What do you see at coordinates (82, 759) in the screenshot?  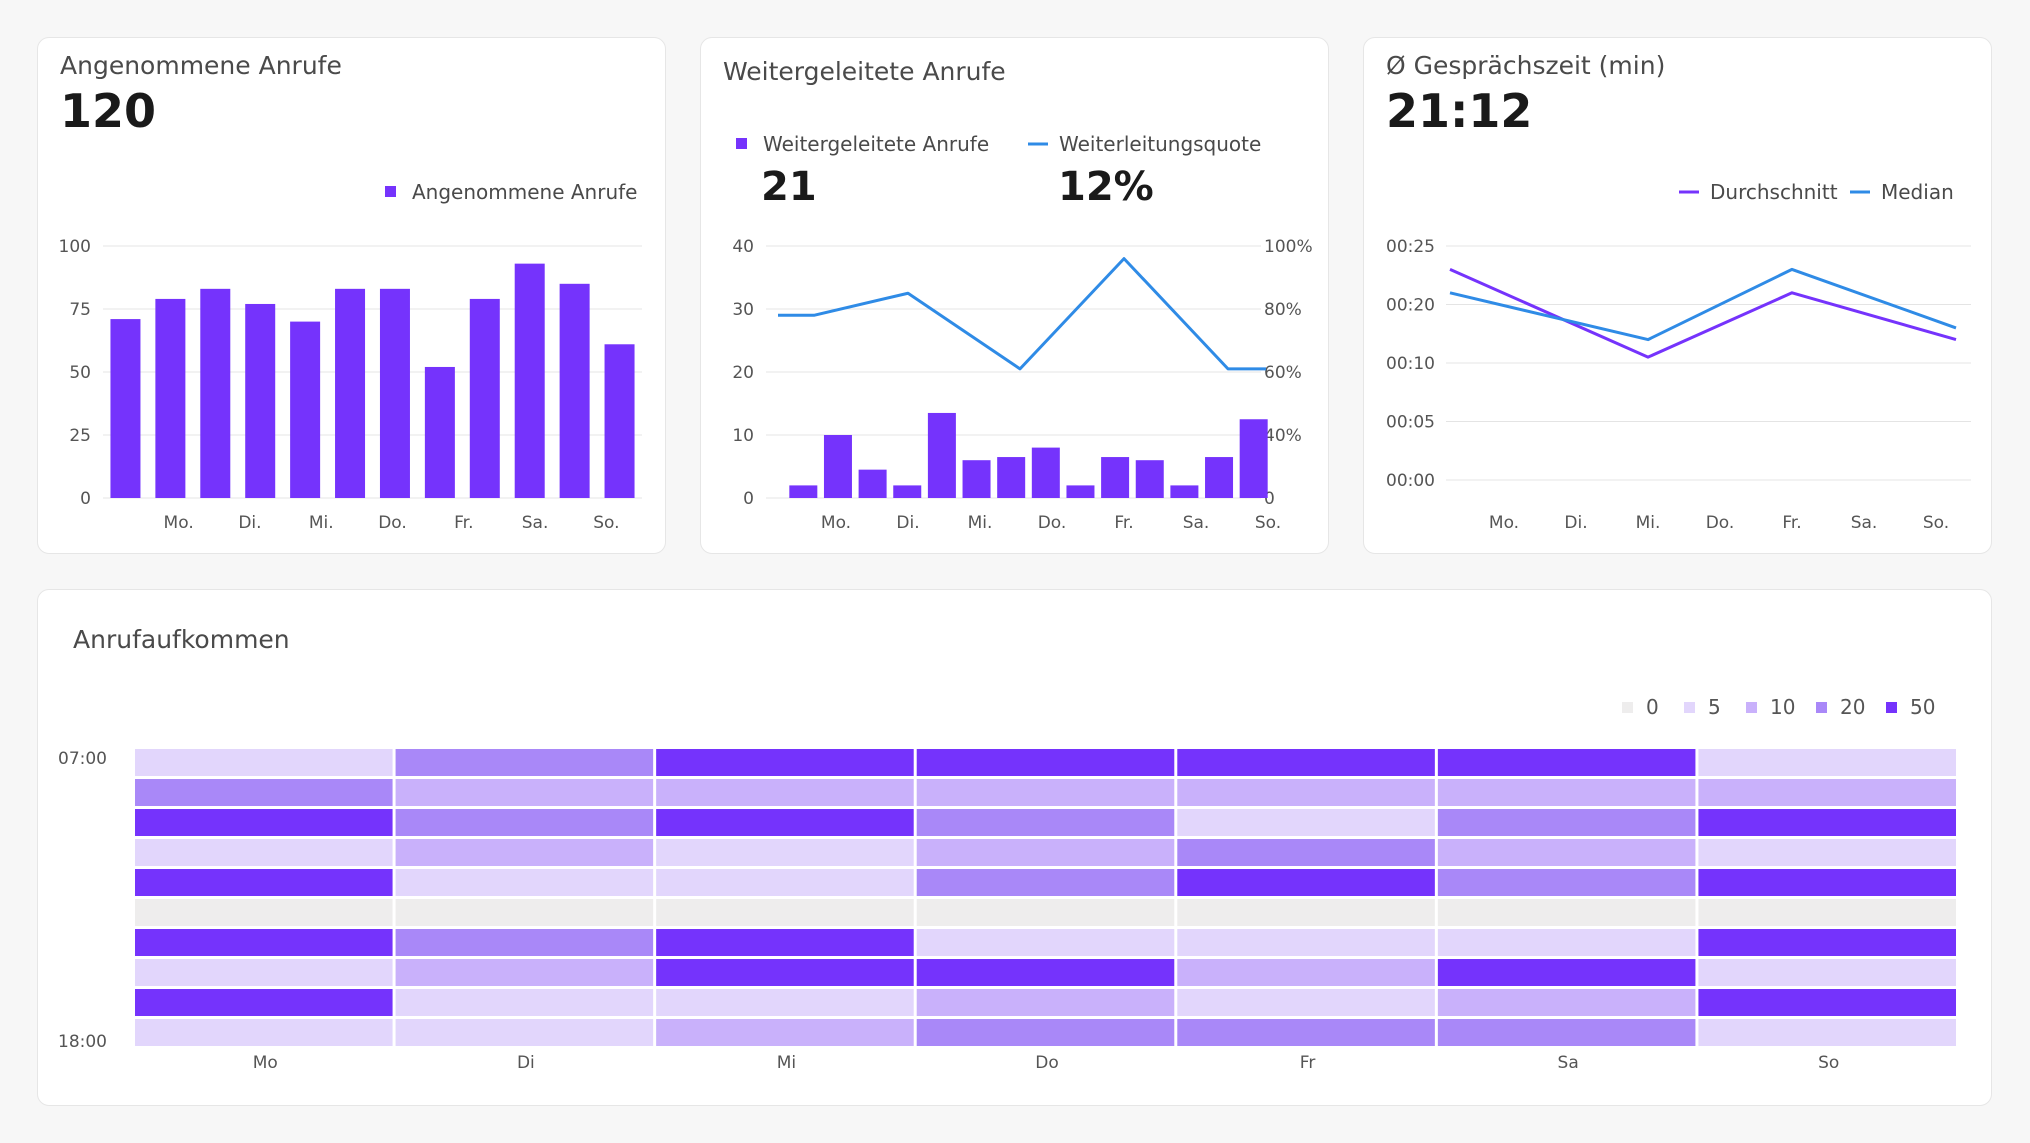 I see `y-tick-label: 07:00` at bounding box center [82, 759].